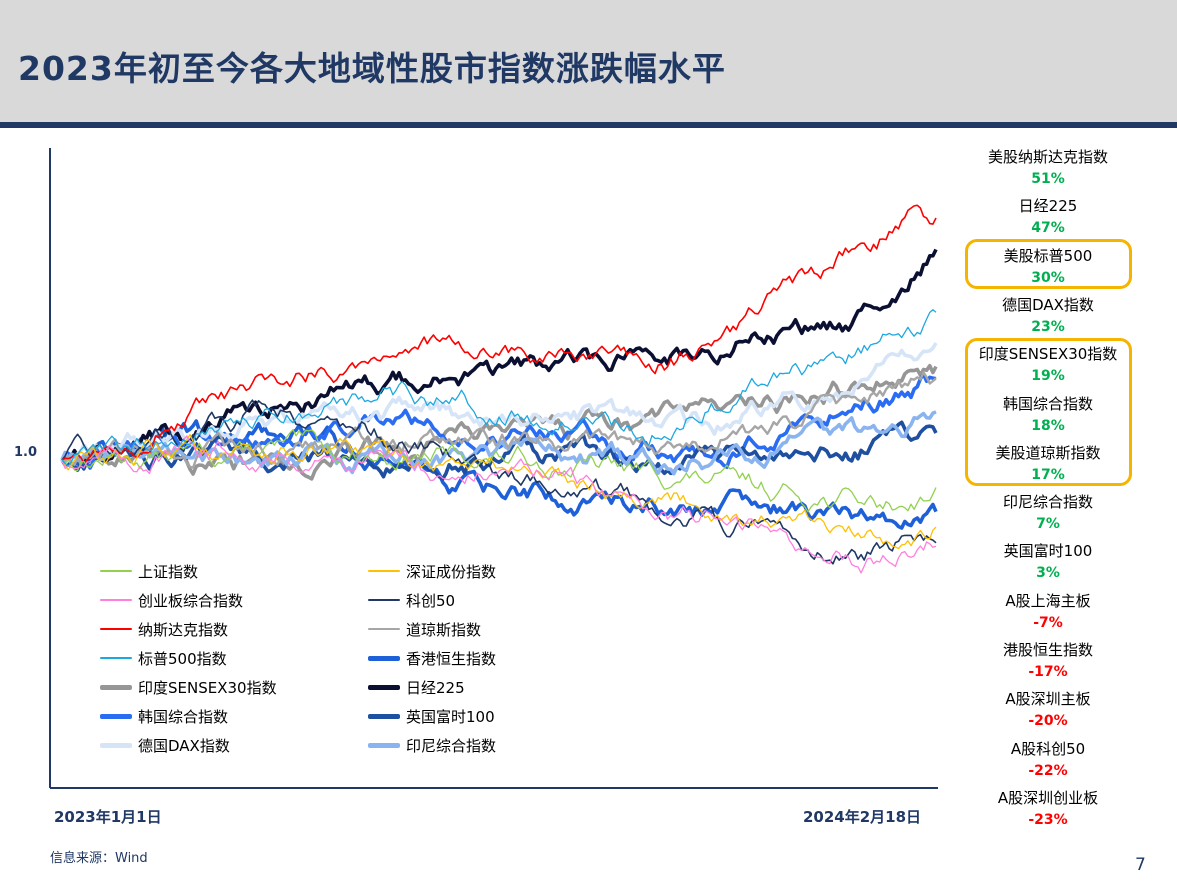  Describe the element at coordinates (1048, 474) in the screenshot. I see `ranking-pct: 17%` at that location.